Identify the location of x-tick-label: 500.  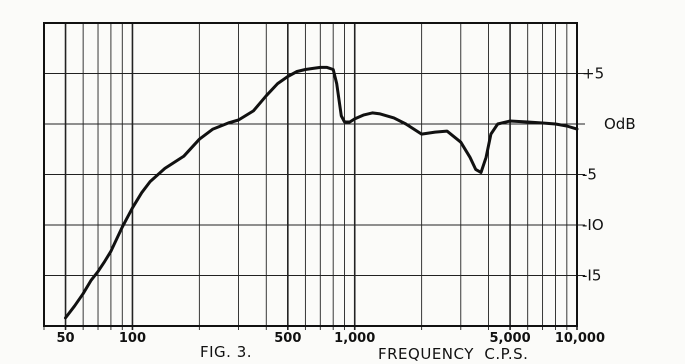
(287, 338).